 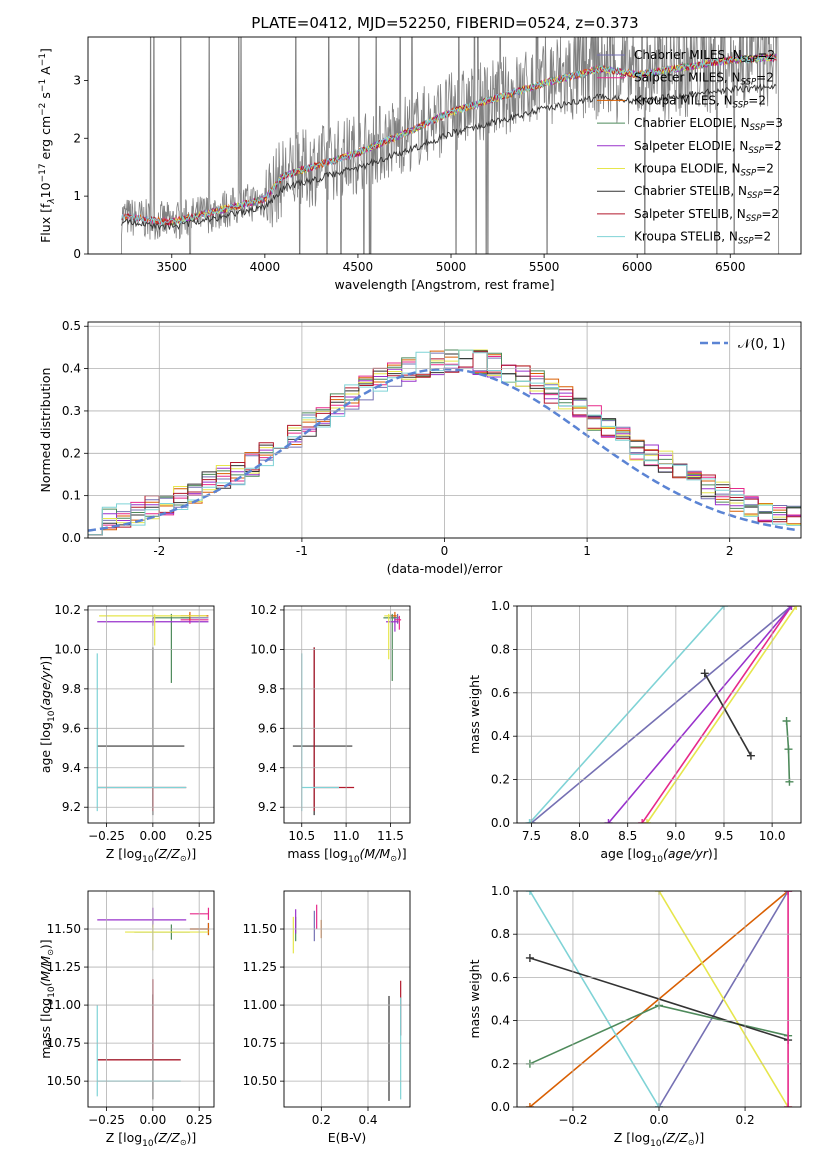 I want to click on x-axis-label: E(B-V), so click(x=347, y=1137).